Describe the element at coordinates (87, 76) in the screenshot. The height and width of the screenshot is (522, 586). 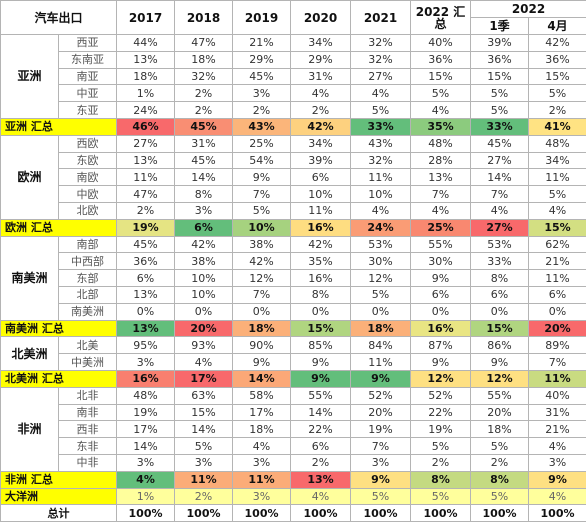
I see `subregion-cell: 南亚` at that location.